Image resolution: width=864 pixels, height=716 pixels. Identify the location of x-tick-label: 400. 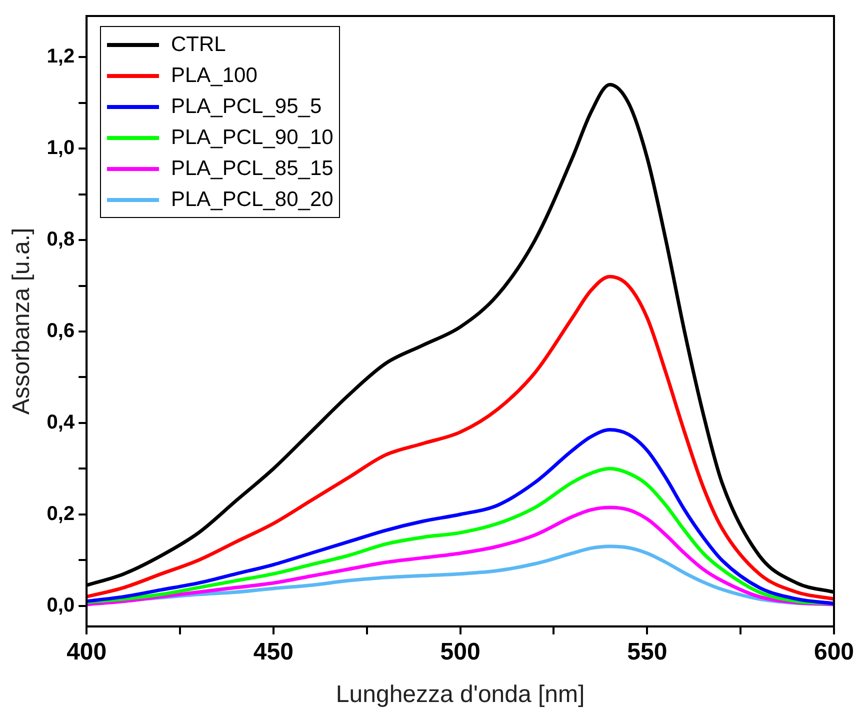
(86, 652).